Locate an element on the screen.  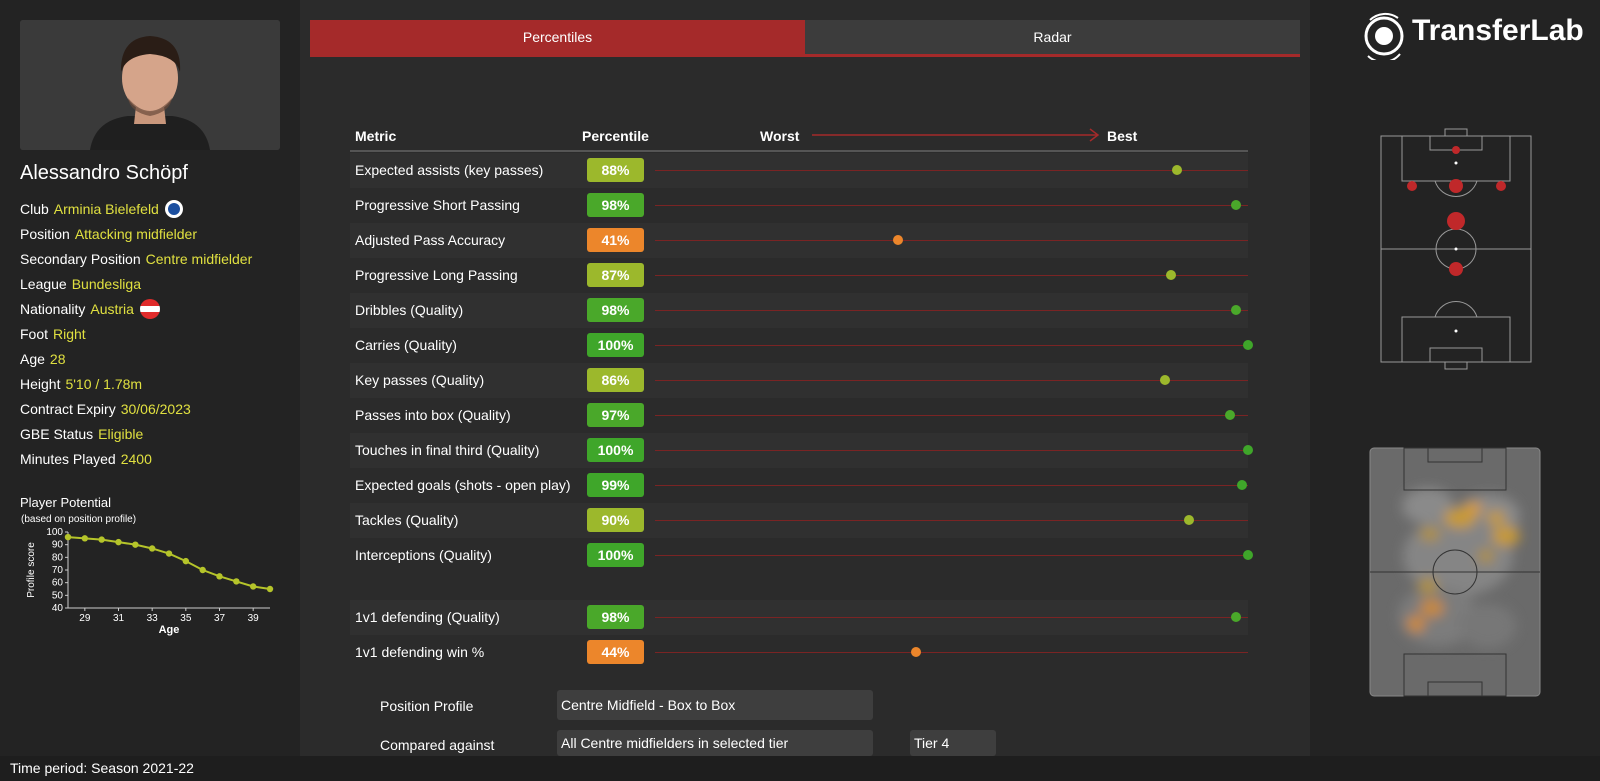
table-row: Progressive Long Passing 87% is located at coordinates (799, 275).